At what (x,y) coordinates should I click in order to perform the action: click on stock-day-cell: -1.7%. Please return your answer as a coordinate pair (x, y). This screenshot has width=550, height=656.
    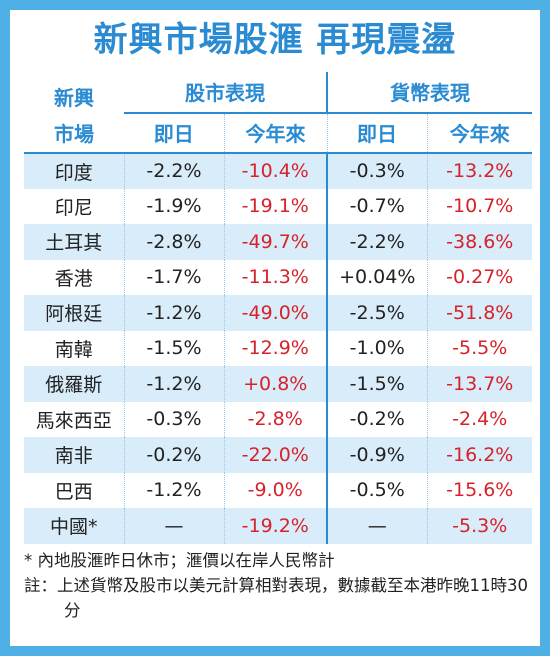
    Looking at the image, I should click on (173, 277).